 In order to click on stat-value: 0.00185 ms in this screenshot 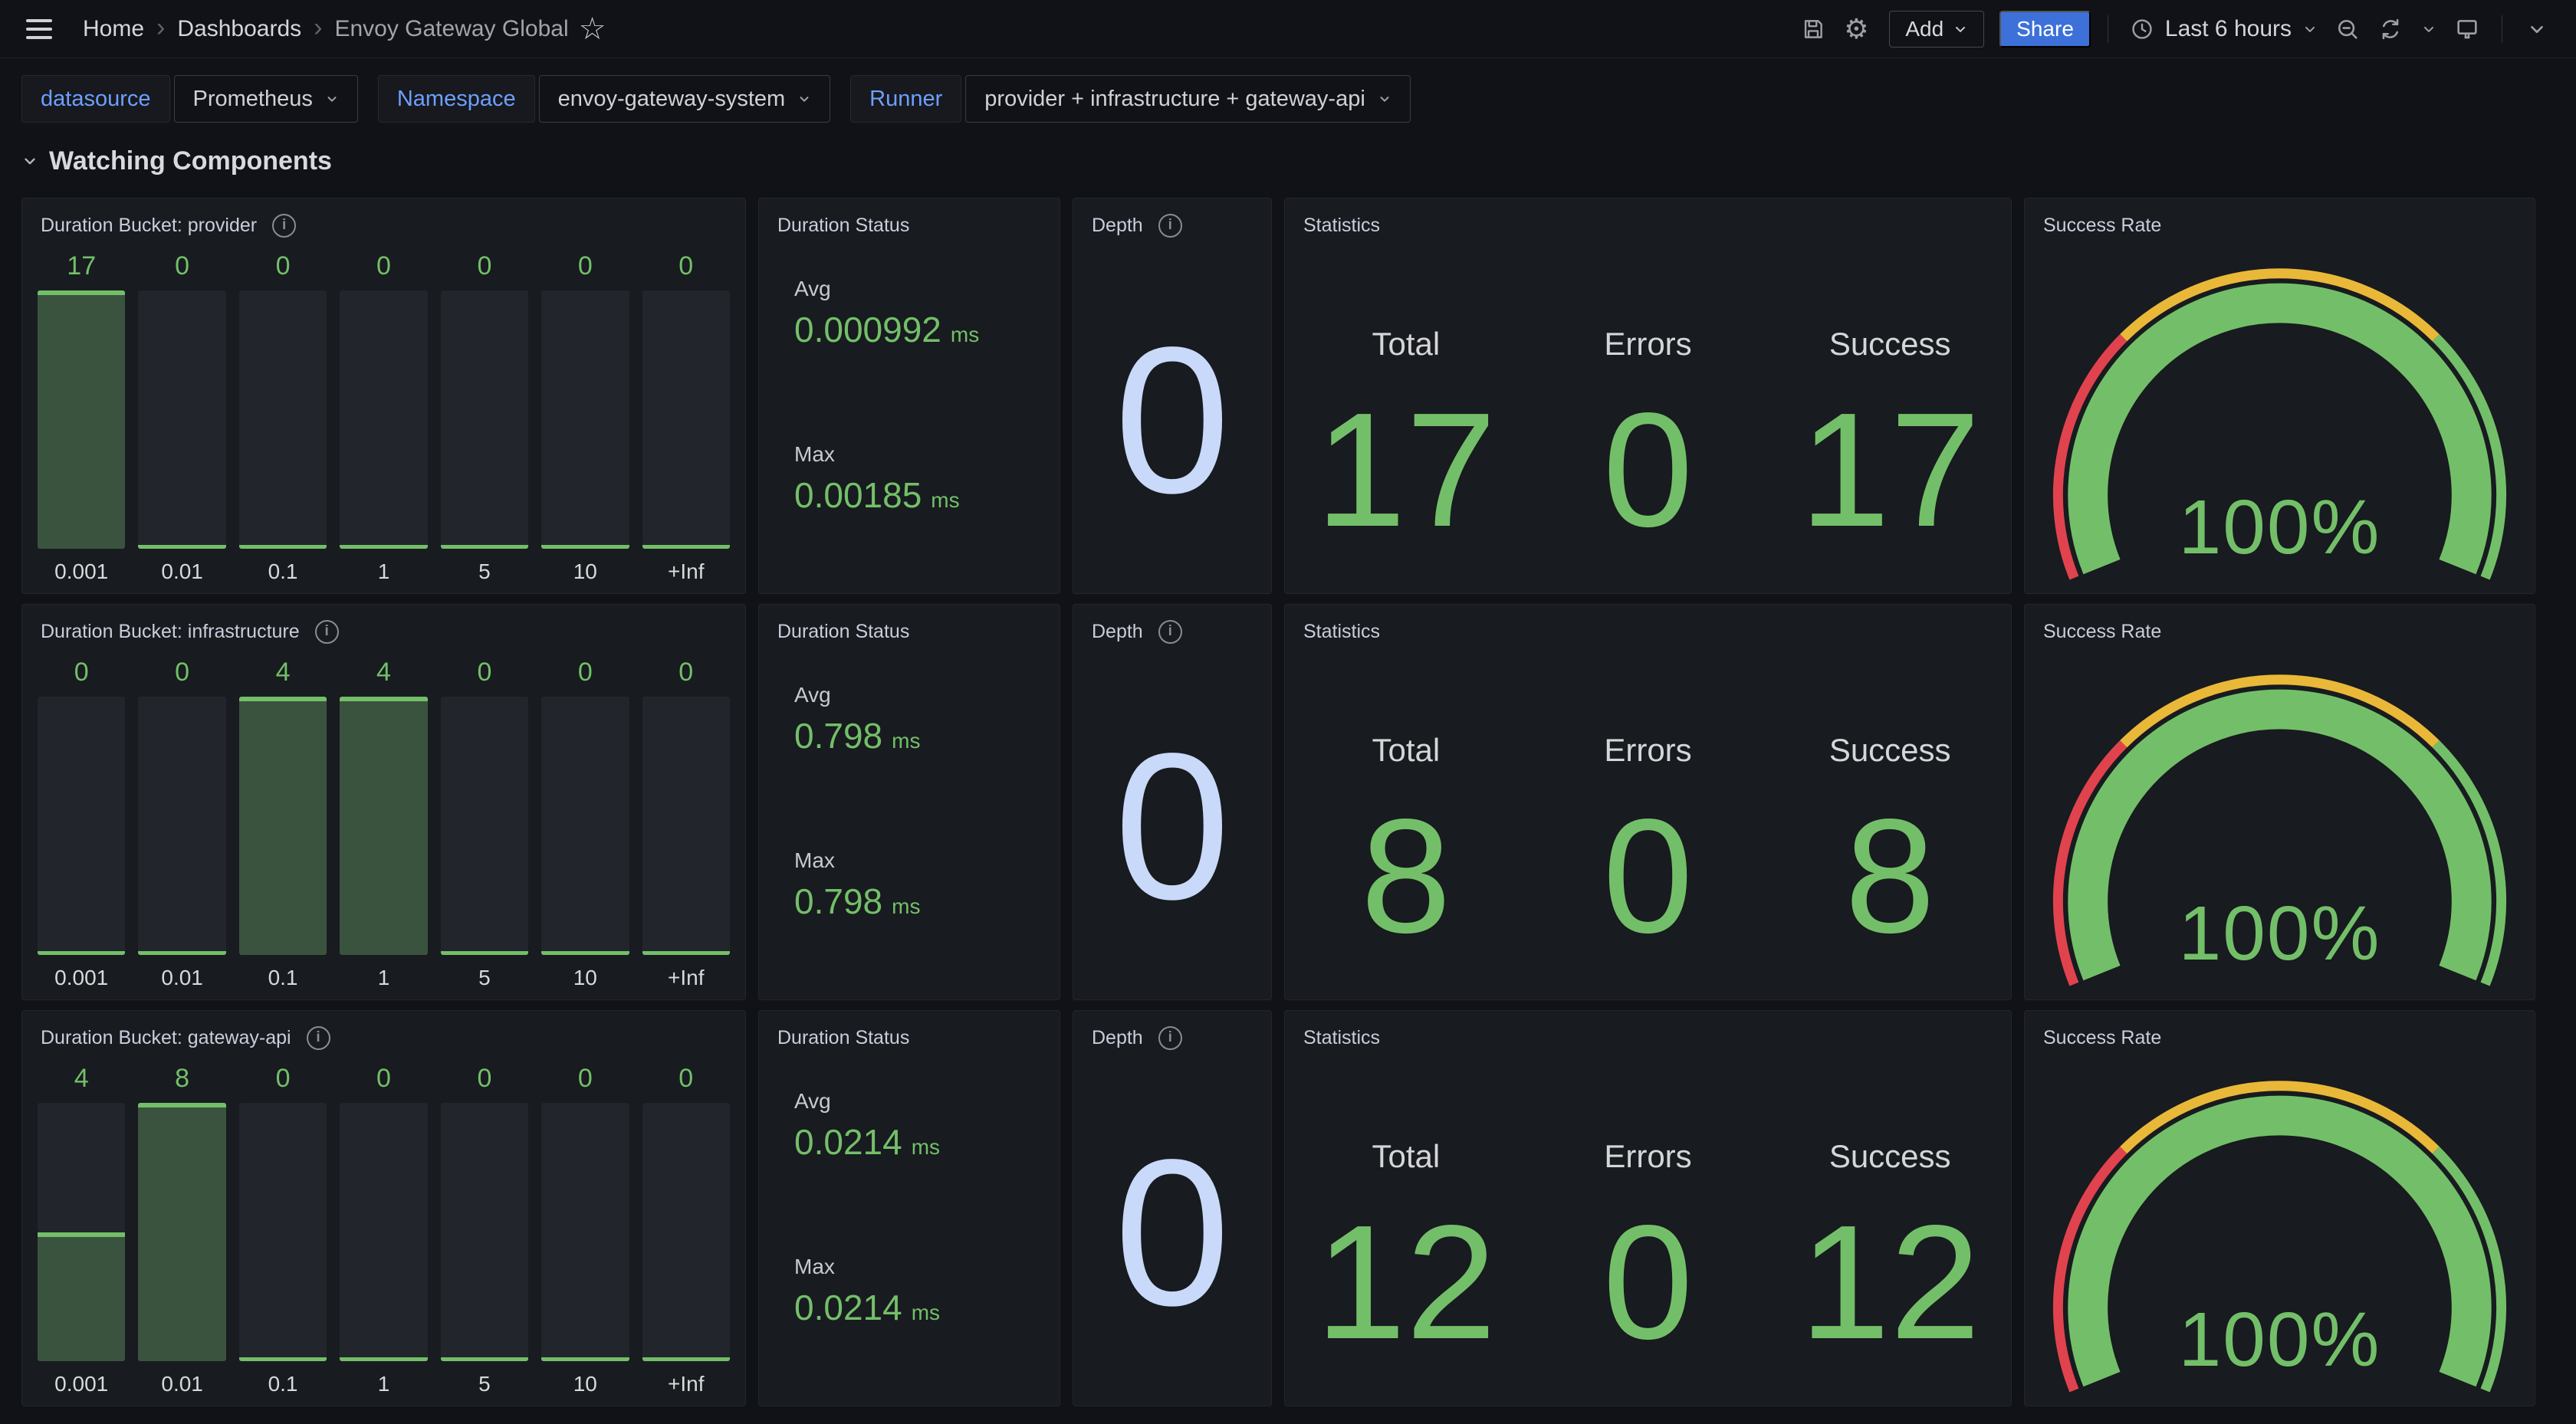, I will do `click(877, 495)`.